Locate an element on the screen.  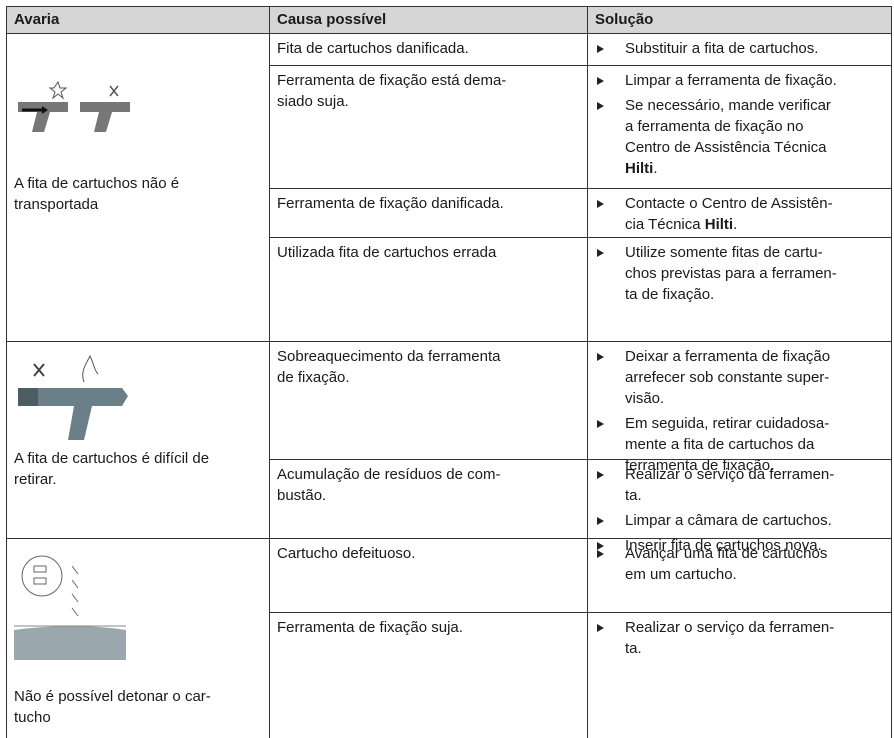
text-line: Contacte o Centro de Assistên- is located at coordinates (729, 203).